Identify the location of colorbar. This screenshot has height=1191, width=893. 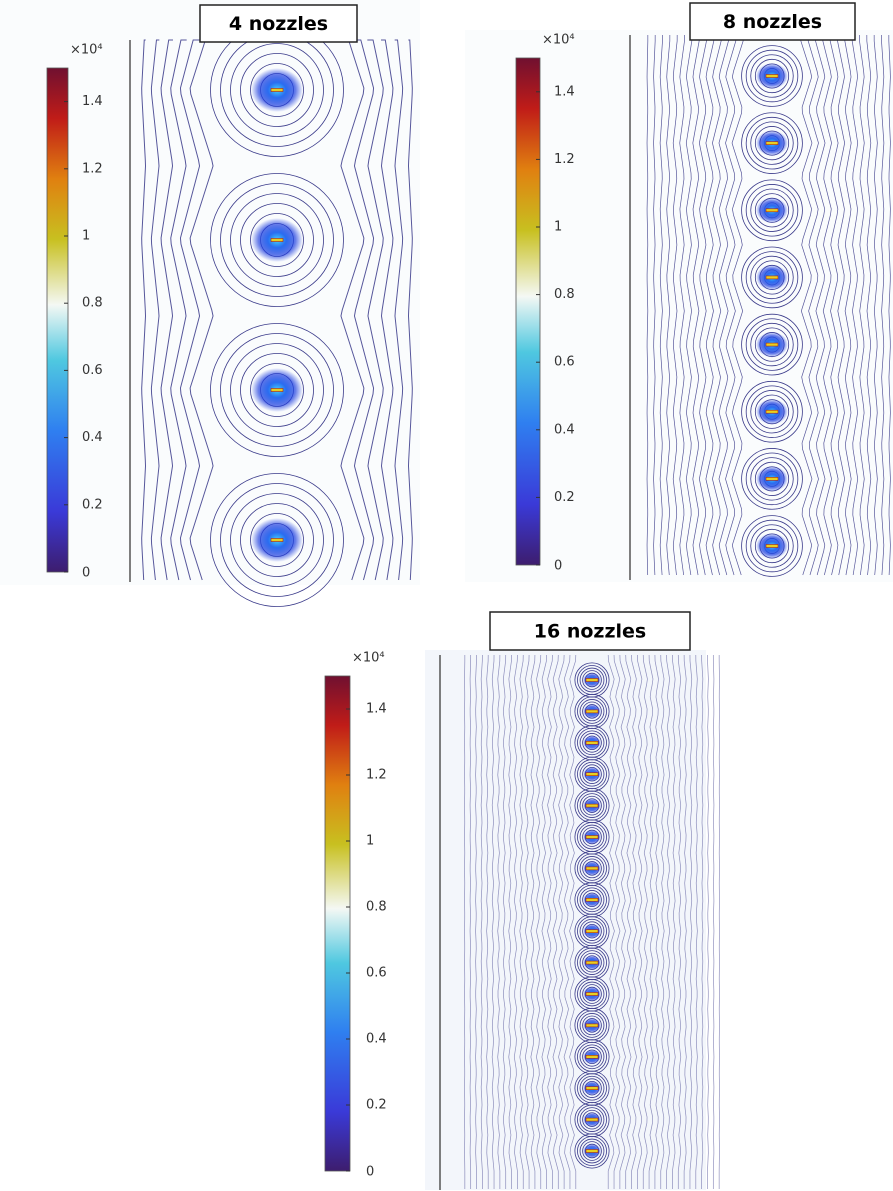
(528, 311).